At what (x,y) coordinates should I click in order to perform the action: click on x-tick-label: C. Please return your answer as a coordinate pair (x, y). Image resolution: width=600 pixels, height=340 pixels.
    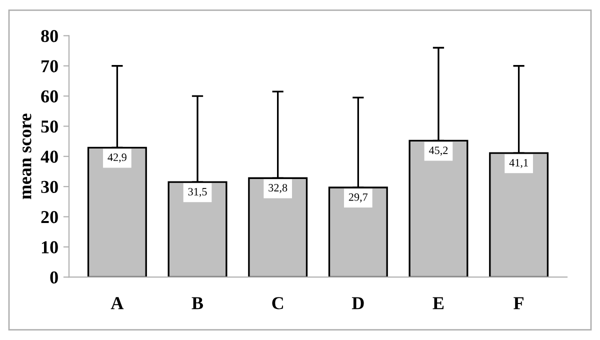
    Looking at the image, I should click on (277, 303).